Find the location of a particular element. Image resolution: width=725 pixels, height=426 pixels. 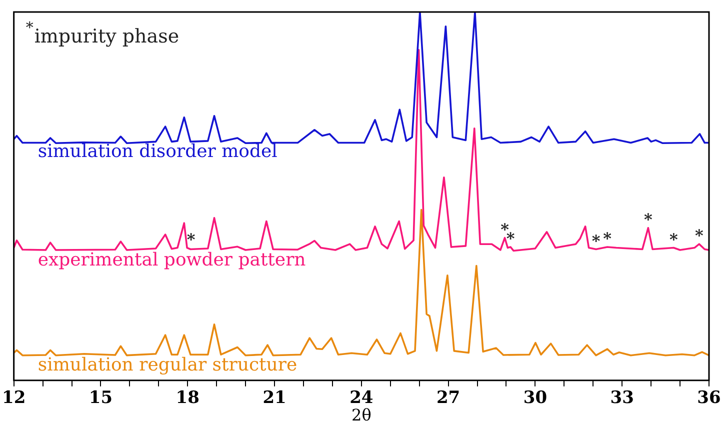

series-label: simulation regular structure is located at coordinates (168, 365).